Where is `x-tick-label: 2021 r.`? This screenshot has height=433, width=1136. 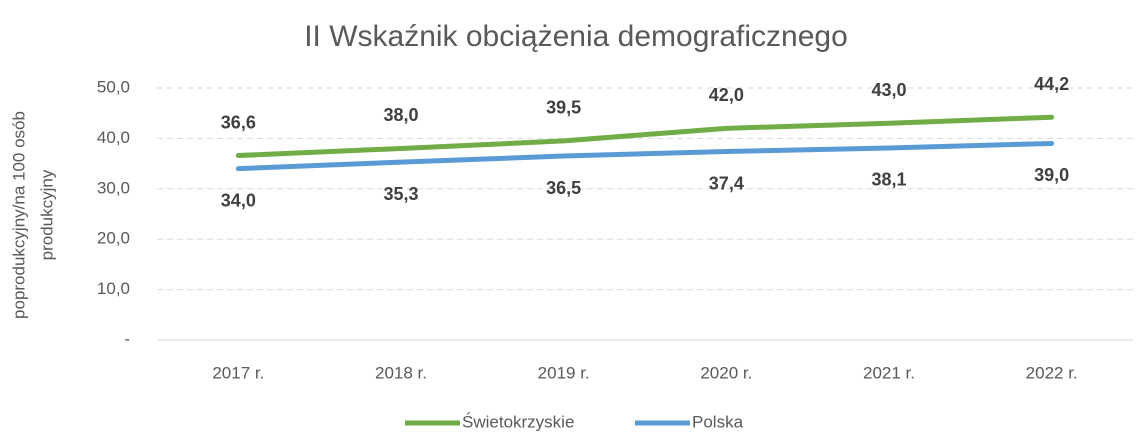 x-tick-label: 2021 r. is located at coordinates (889, 372).